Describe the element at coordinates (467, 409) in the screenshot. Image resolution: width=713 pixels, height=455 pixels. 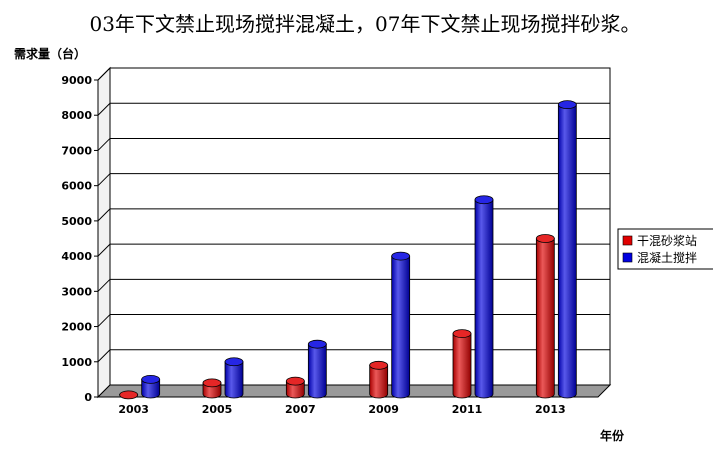
I see `x-tick-label: 2011` at that location.